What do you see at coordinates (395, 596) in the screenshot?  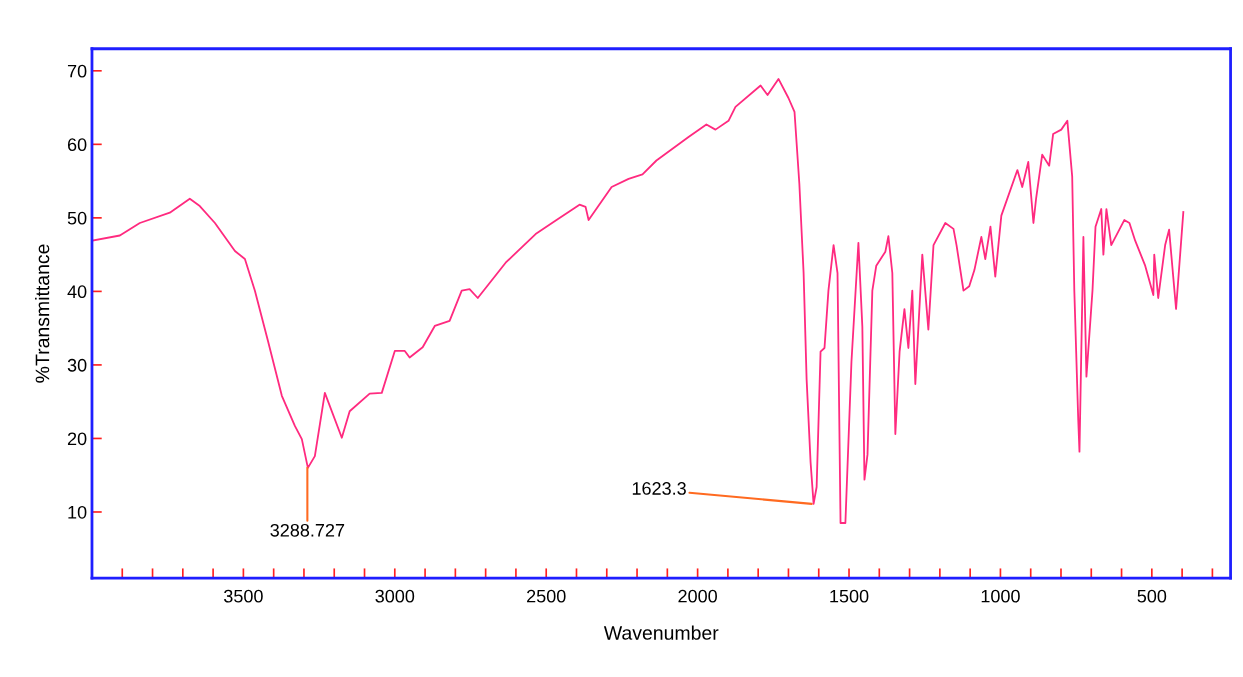 I see `x-tick-label: 3000` at bounding box center [395, 596].